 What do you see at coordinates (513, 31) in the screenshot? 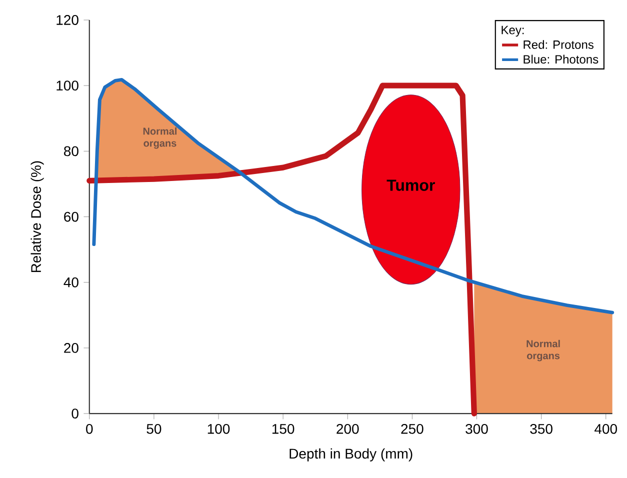
I see `legend-title: Key:` at bounding box center [513, 31].